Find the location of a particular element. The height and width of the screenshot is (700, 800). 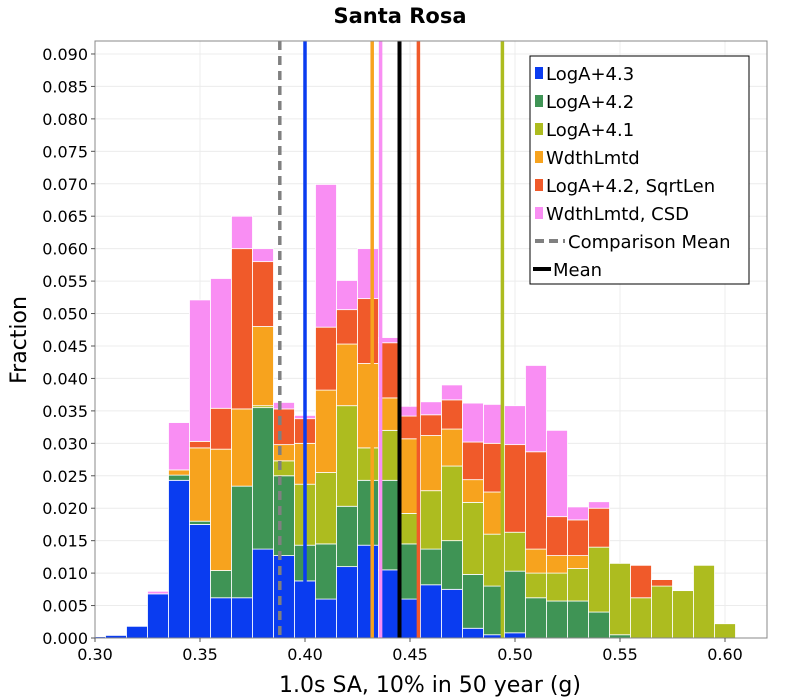

x-tick-label: 0.55 is located at coordinates (620, 654).